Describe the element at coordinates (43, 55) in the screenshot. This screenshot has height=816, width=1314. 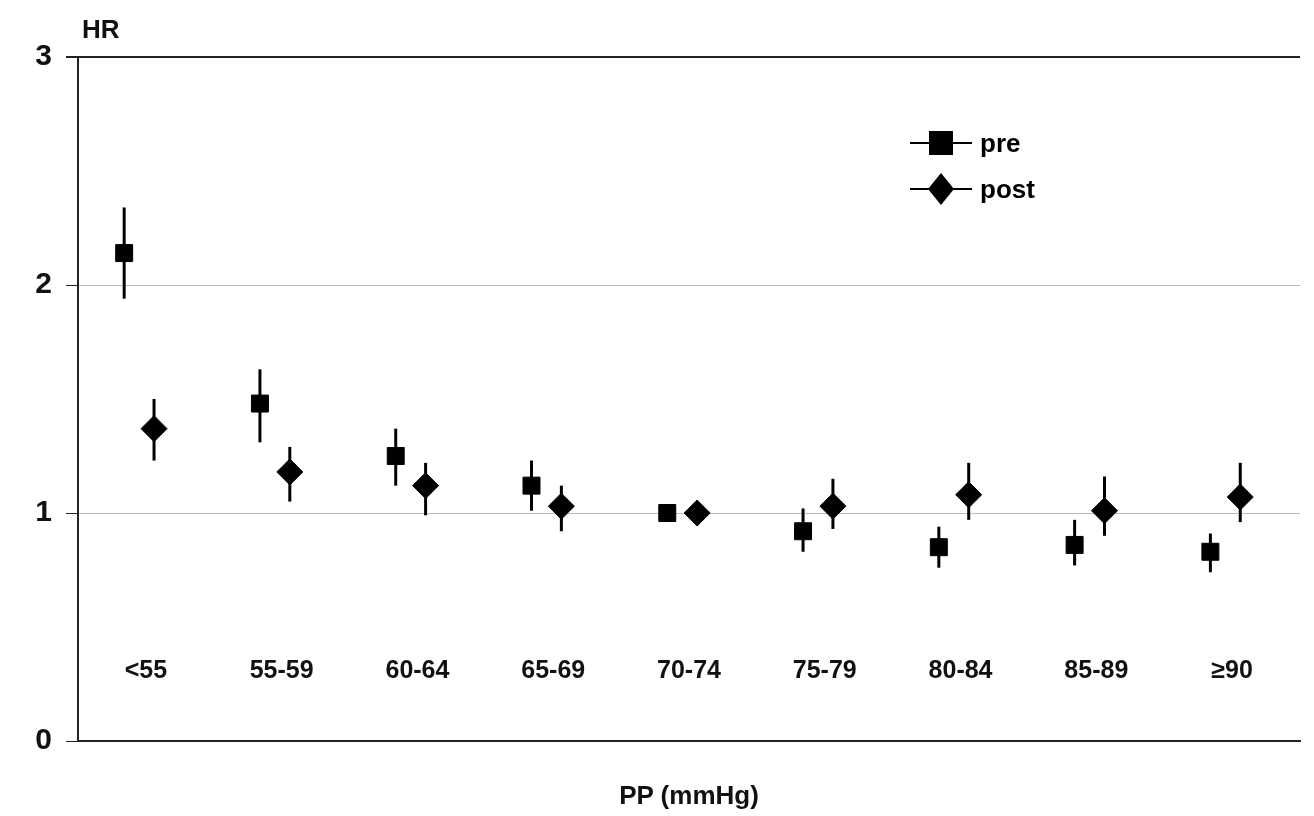
I see `y-tick-label: 3` at that location.